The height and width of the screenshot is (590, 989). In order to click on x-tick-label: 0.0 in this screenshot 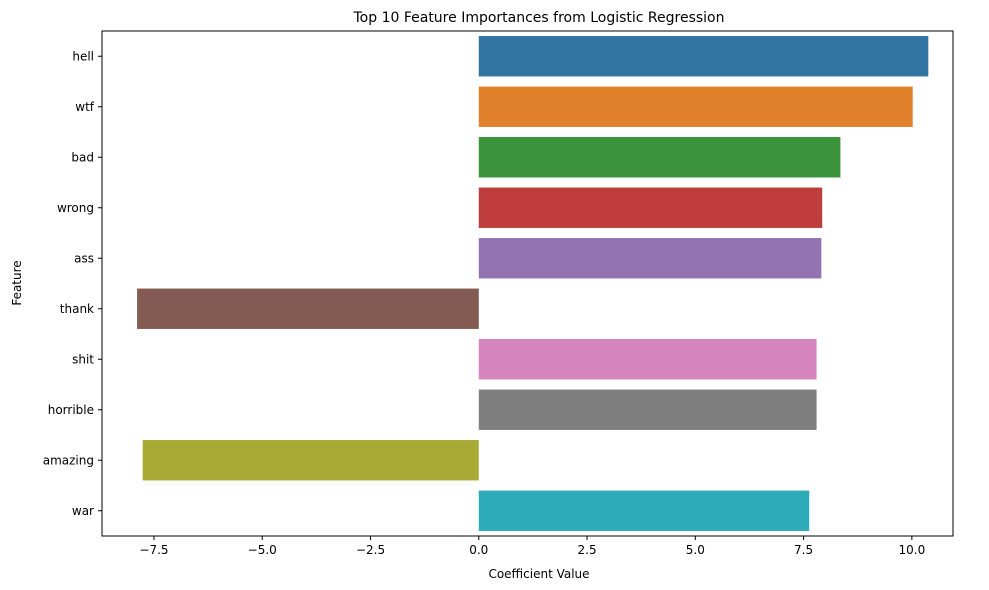, I will do `click(478, 550)`.